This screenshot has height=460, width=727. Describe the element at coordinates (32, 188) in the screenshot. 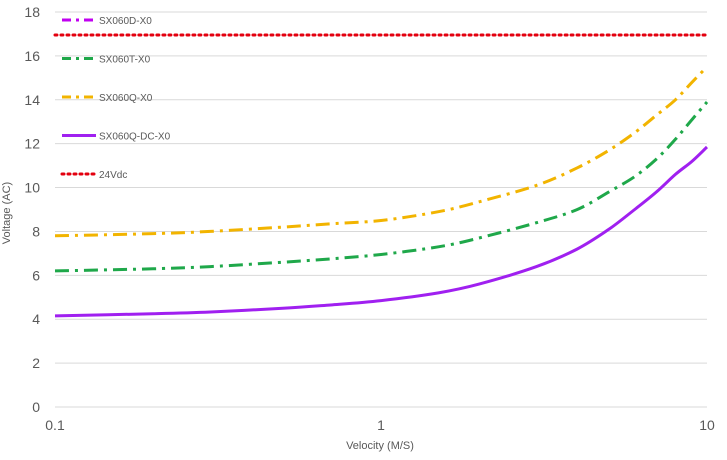

I see `y-tick-label: 10` at that location.